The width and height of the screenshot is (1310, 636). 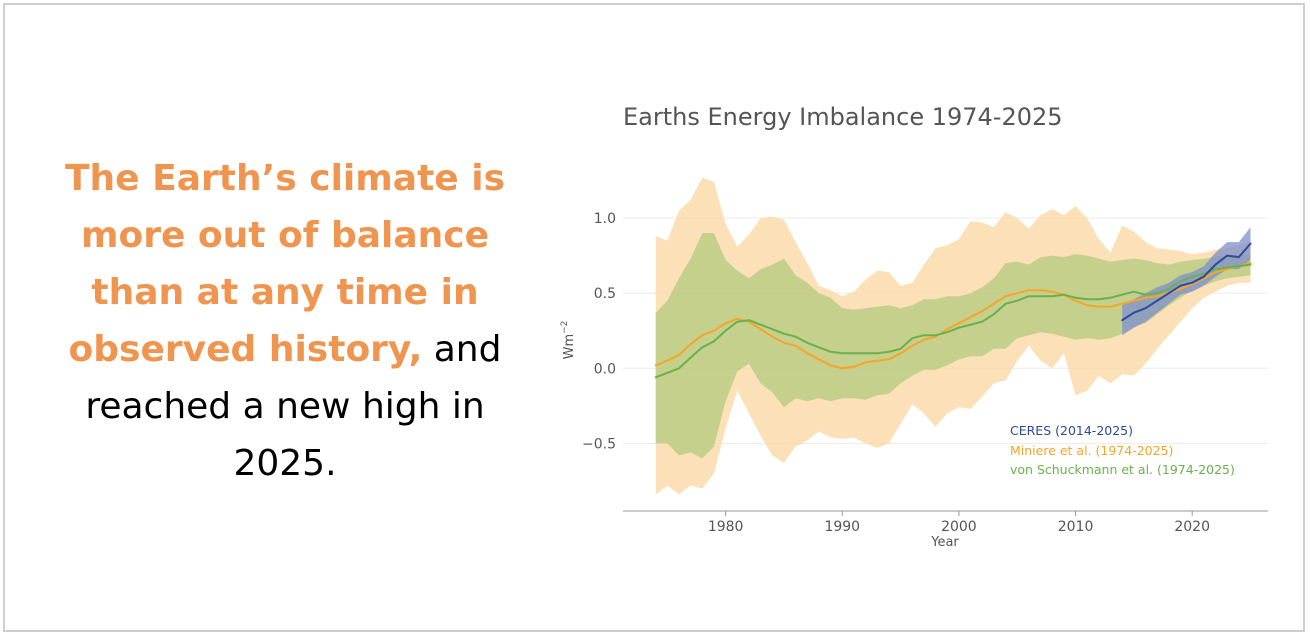 What do you see at coordinates (569, 347) in the screenshot?
I see `y-axis-title-base: Wm` at bounding box center [569, 347].